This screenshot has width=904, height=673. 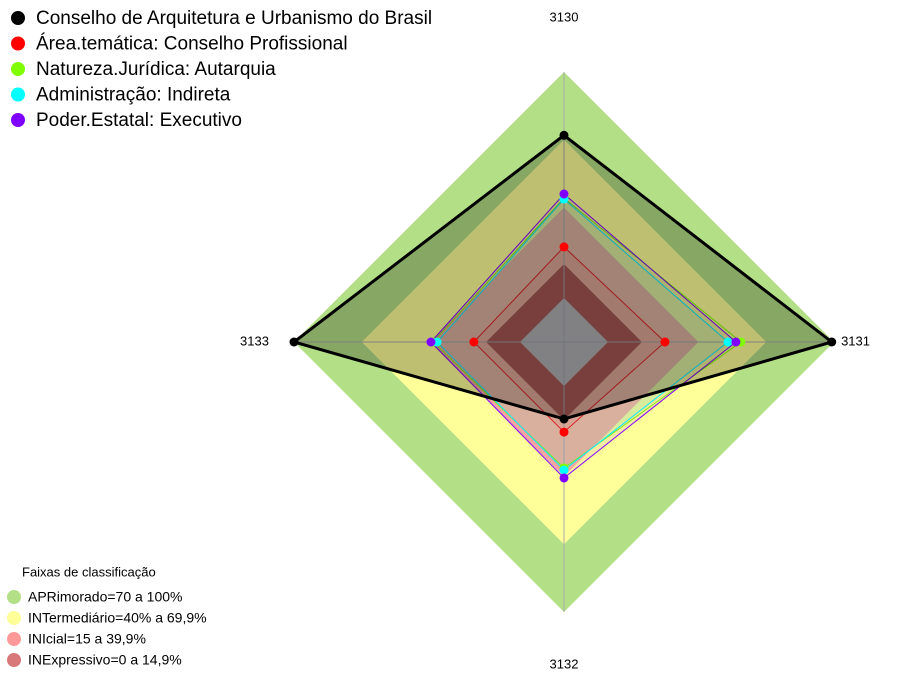 I want to click on band-legend-label: APRimorado=70 a 100%, so click(x=105, y=597).